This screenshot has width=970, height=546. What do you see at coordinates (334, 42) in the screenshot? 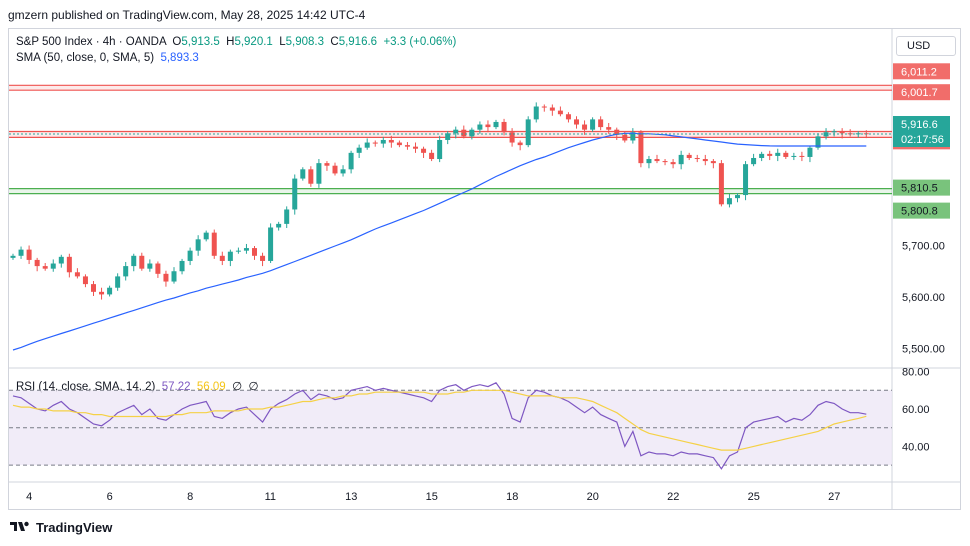
I see `close-label: C` at bounding box center [334, 42].